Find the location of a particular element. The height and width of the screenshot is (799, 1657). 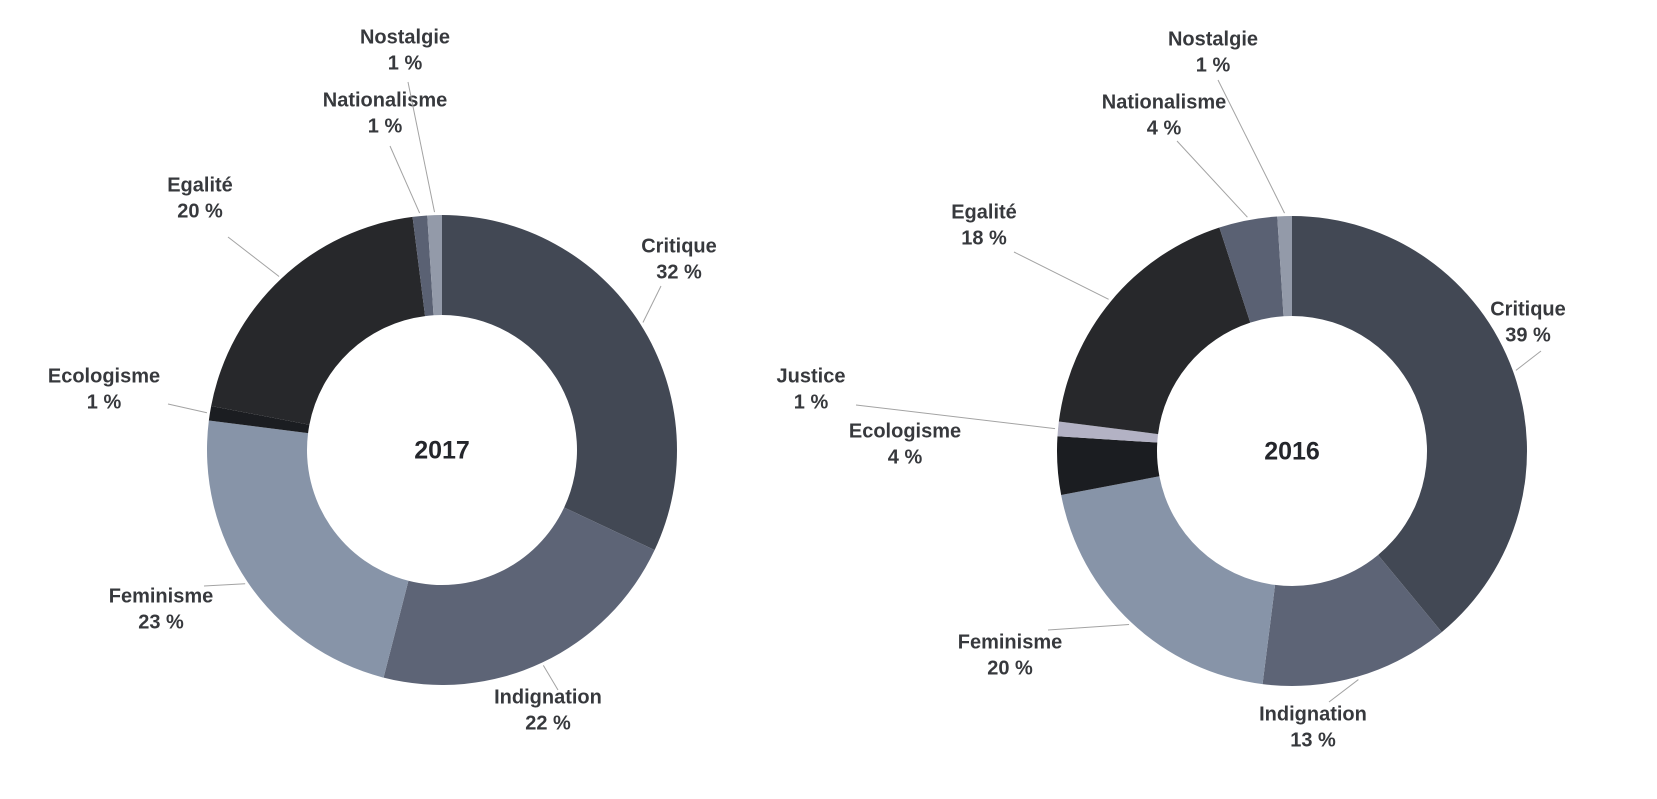

slice-value-nationalisme: 4 % is located at coordinates (1164, 128).